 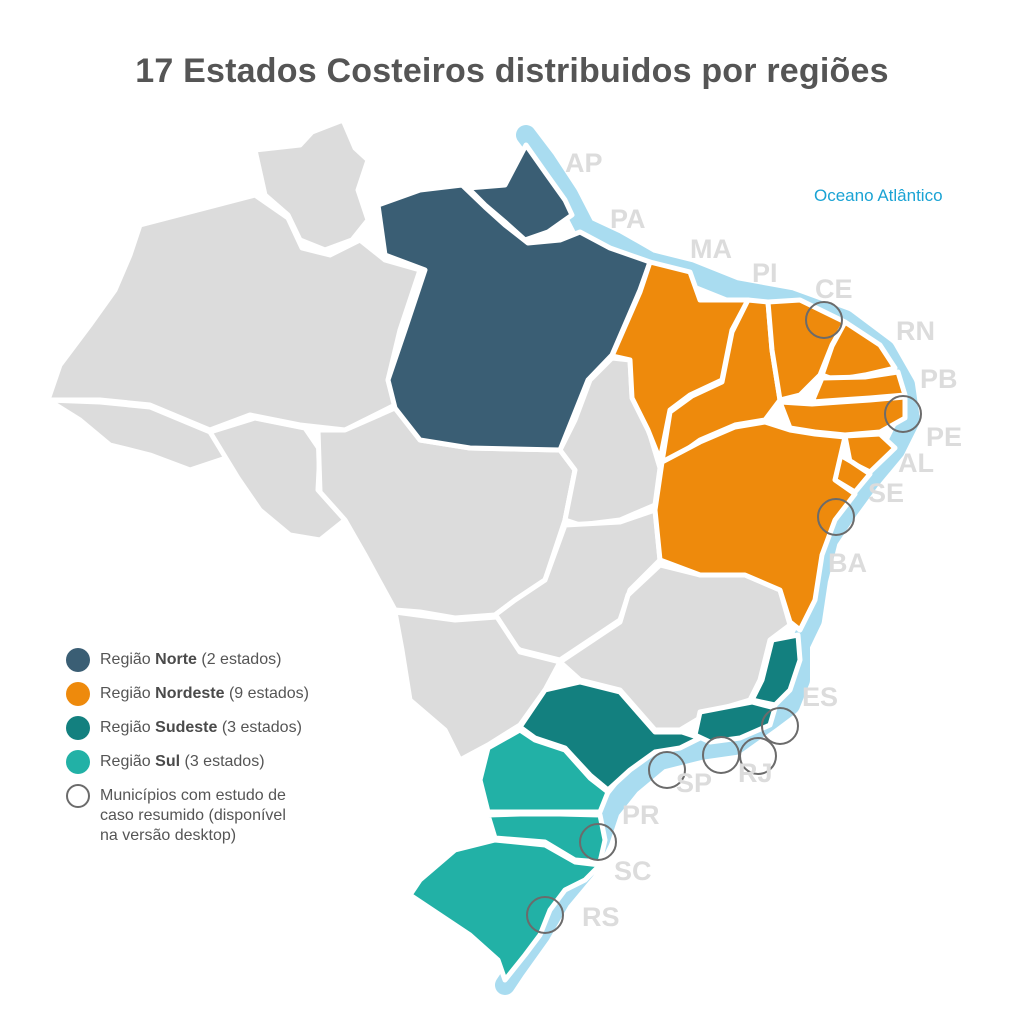 I want to click on label-pb: PB, so click(x=939, y=379).